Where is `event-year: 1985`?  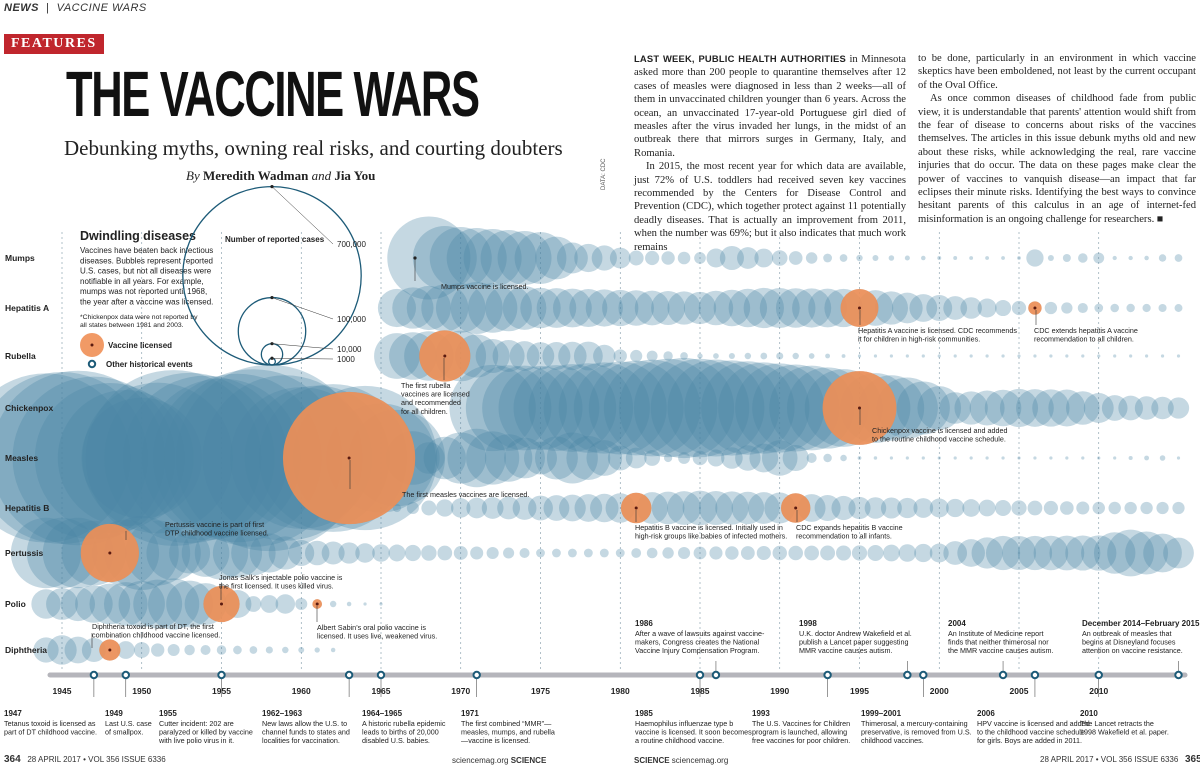 event-year: 1985 is located at coordinates (644, 713).